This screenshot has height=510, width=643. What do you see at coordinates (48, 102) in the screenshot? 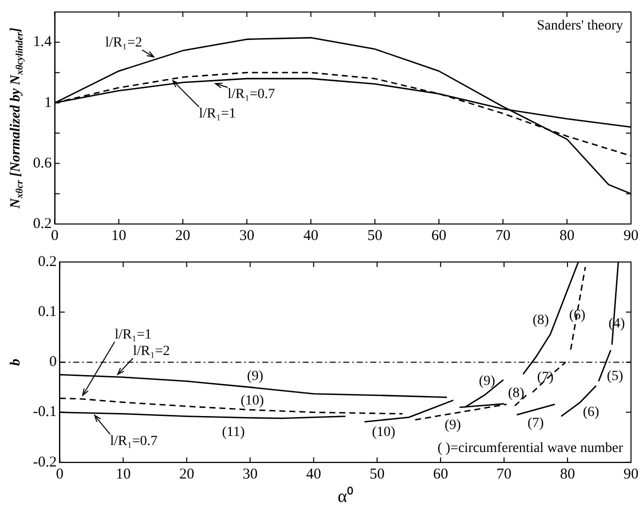
I see `y-tick-label: 1` at bounding box center [48, 102].